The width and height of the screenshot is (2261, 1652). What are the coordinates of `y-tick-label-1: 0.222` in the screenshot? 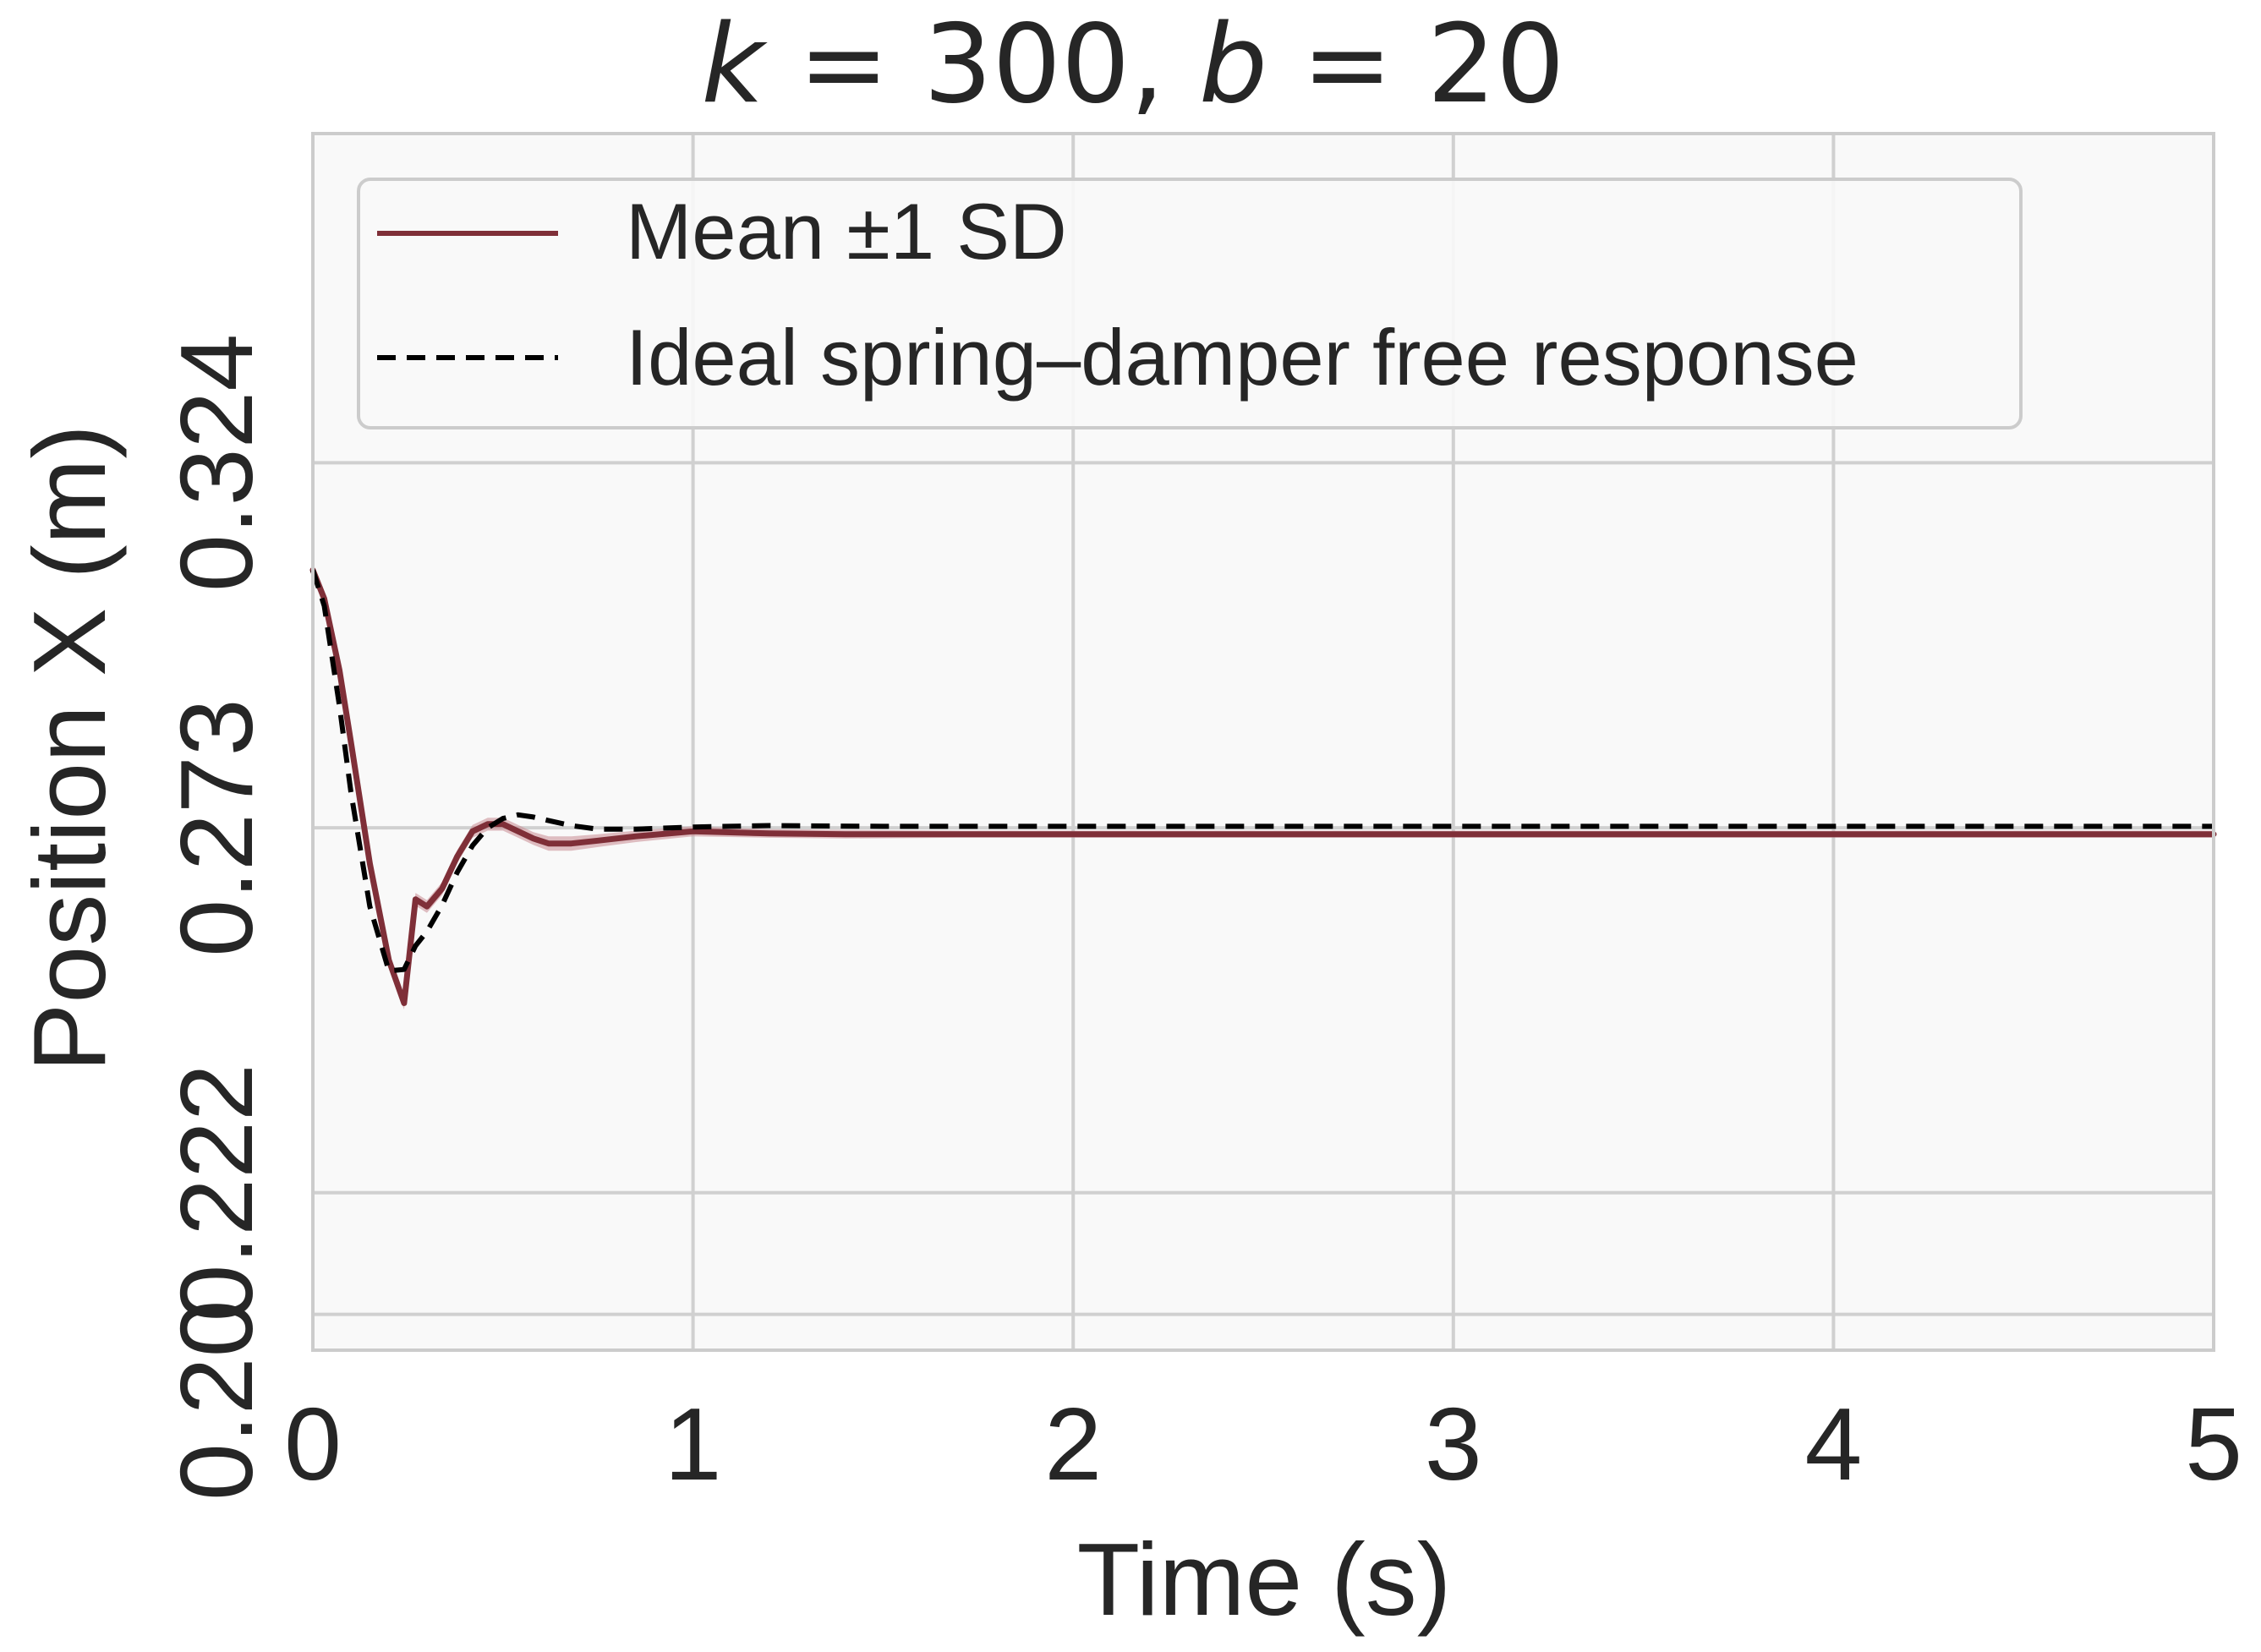 It's located at (216, 1192).